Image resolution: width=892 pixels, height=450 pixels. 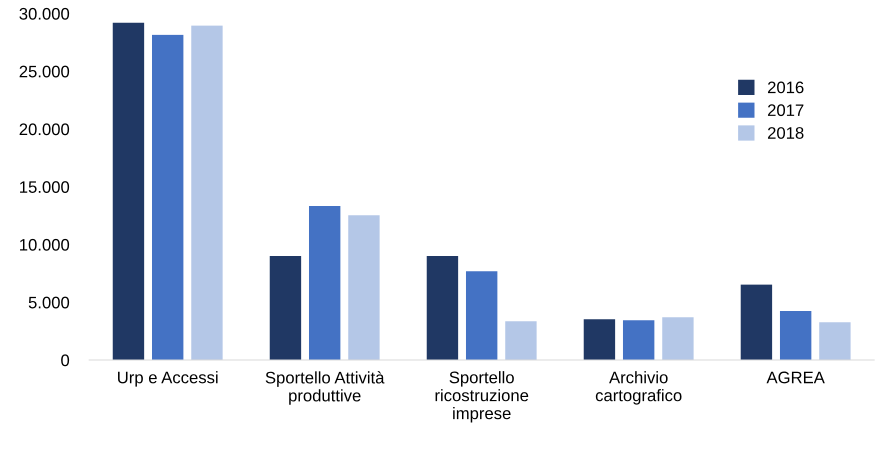 What do you see at coordinates (45, 129) in the screenshot?
I see `y-tick-label: 20.000` at bounding box center [45, 129].